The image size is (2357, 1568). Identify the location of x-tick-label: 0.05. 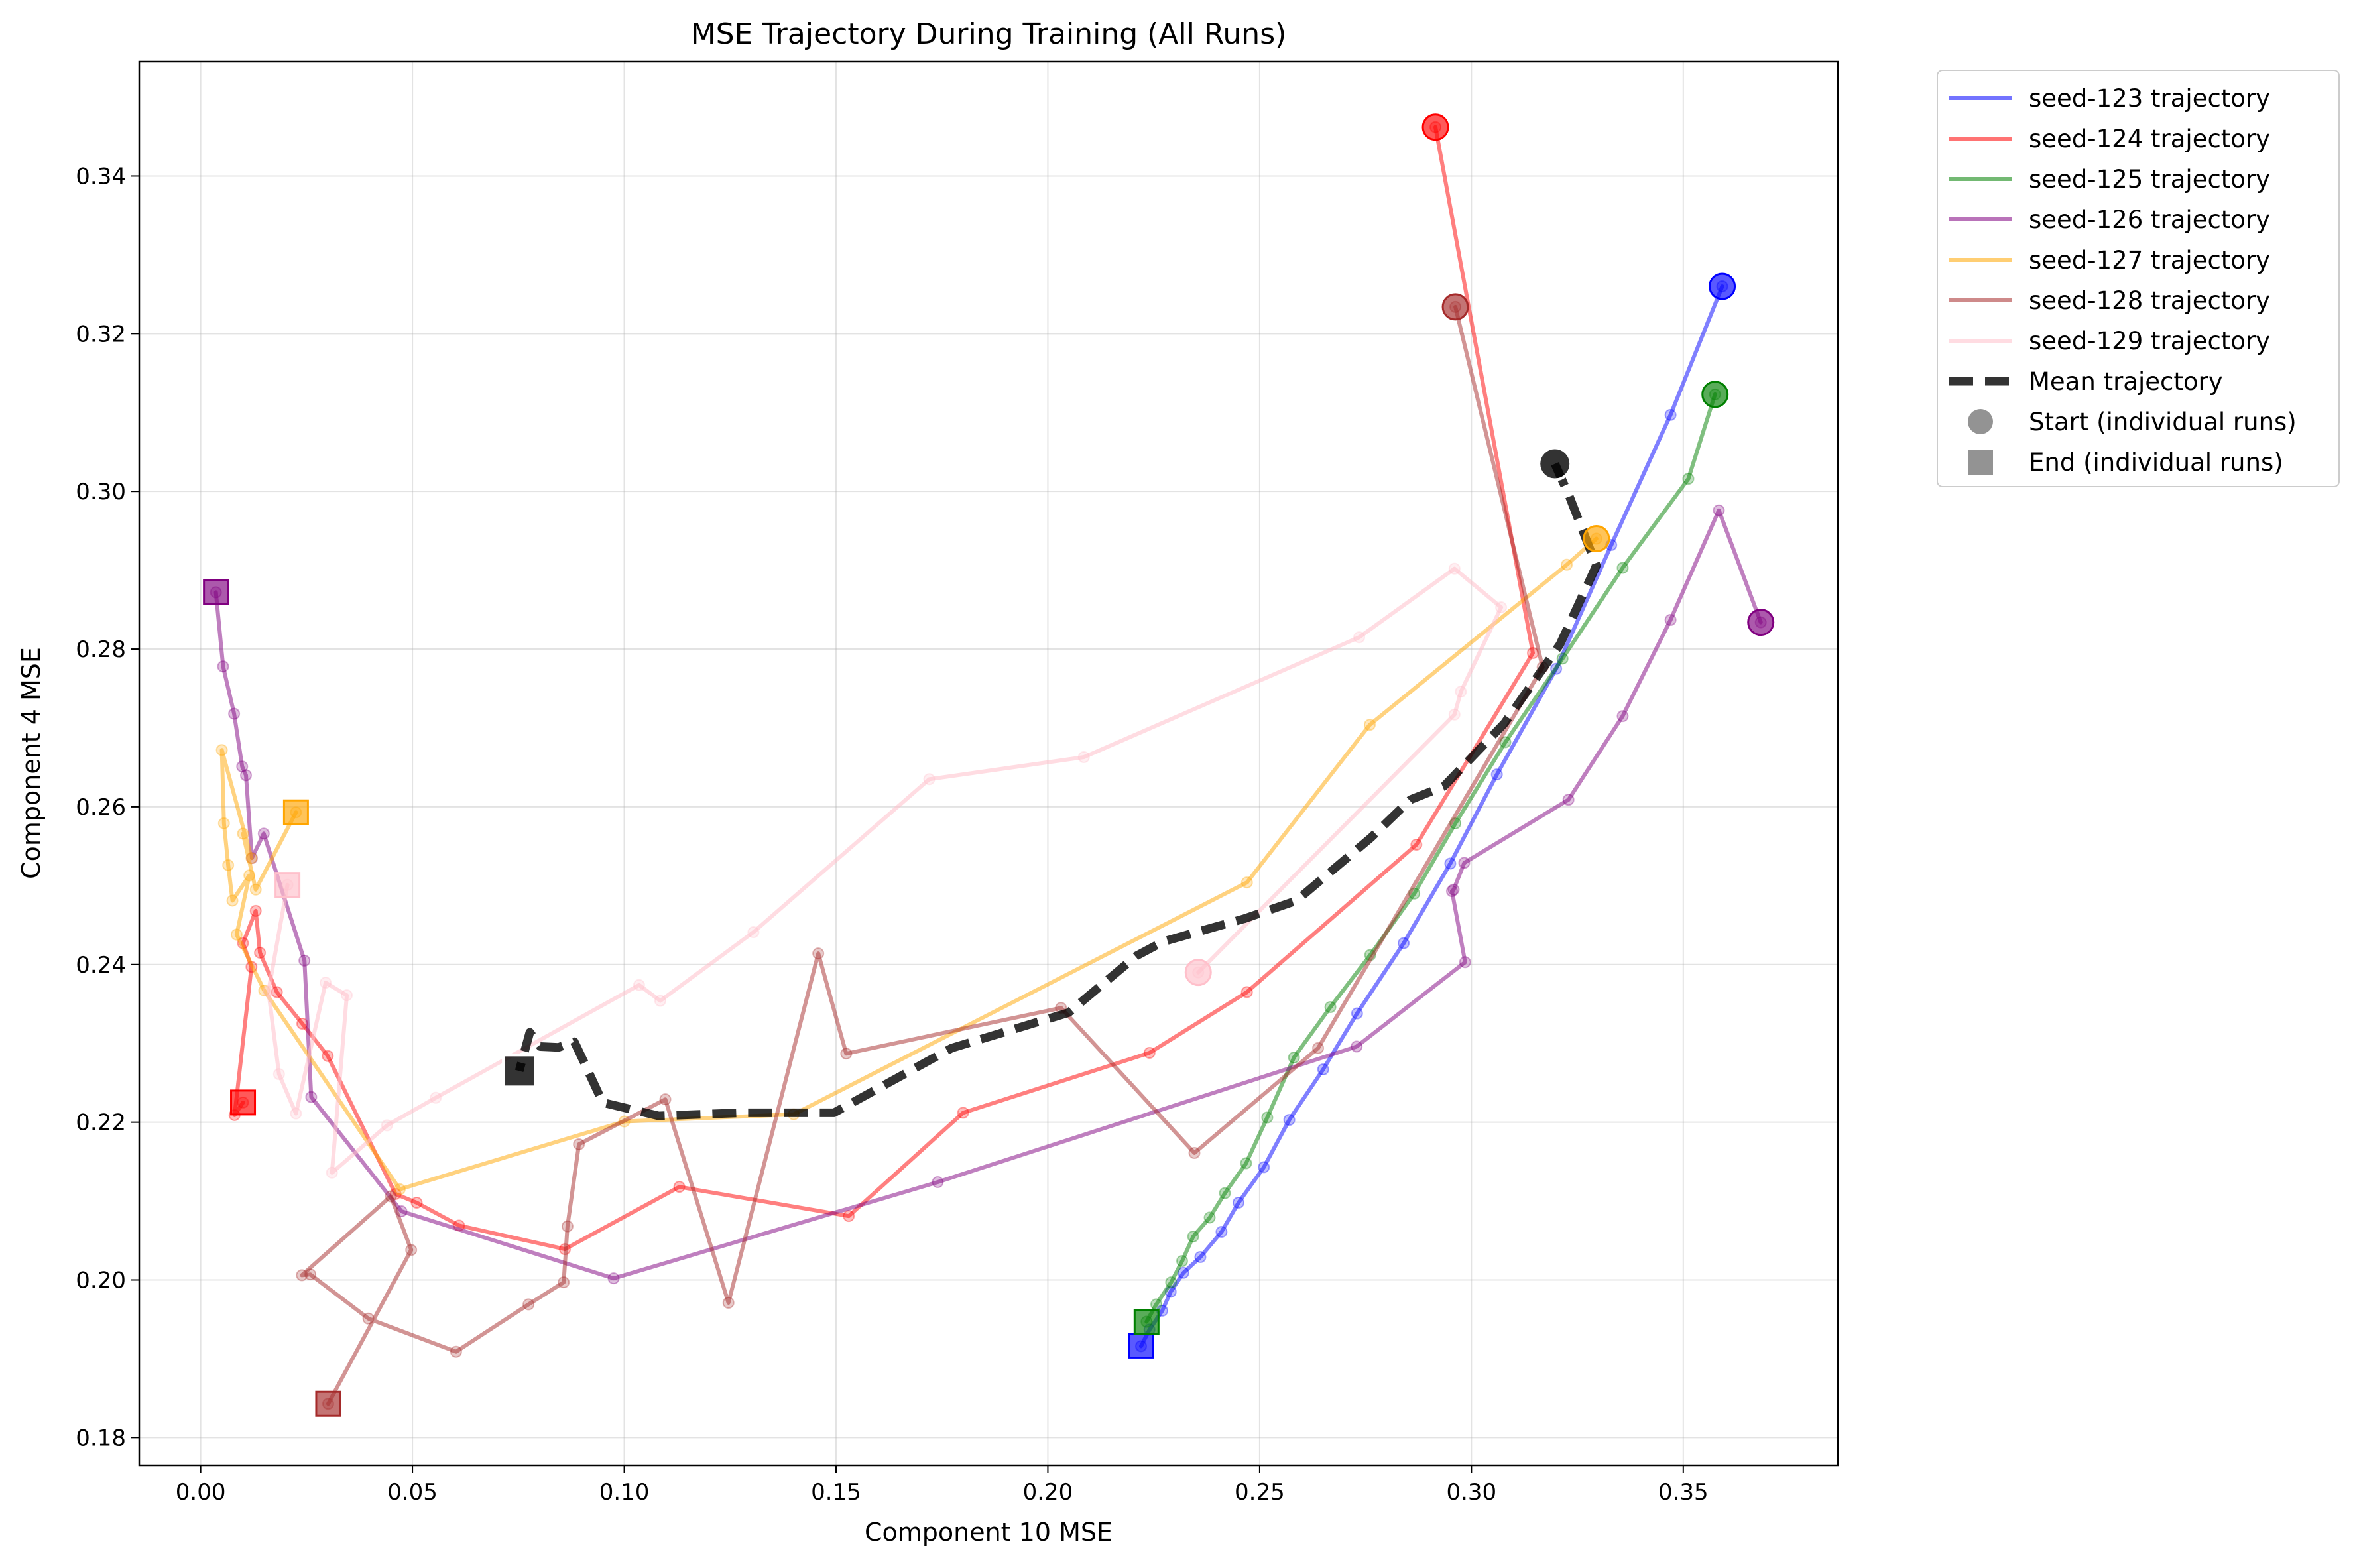
(412, 1492).